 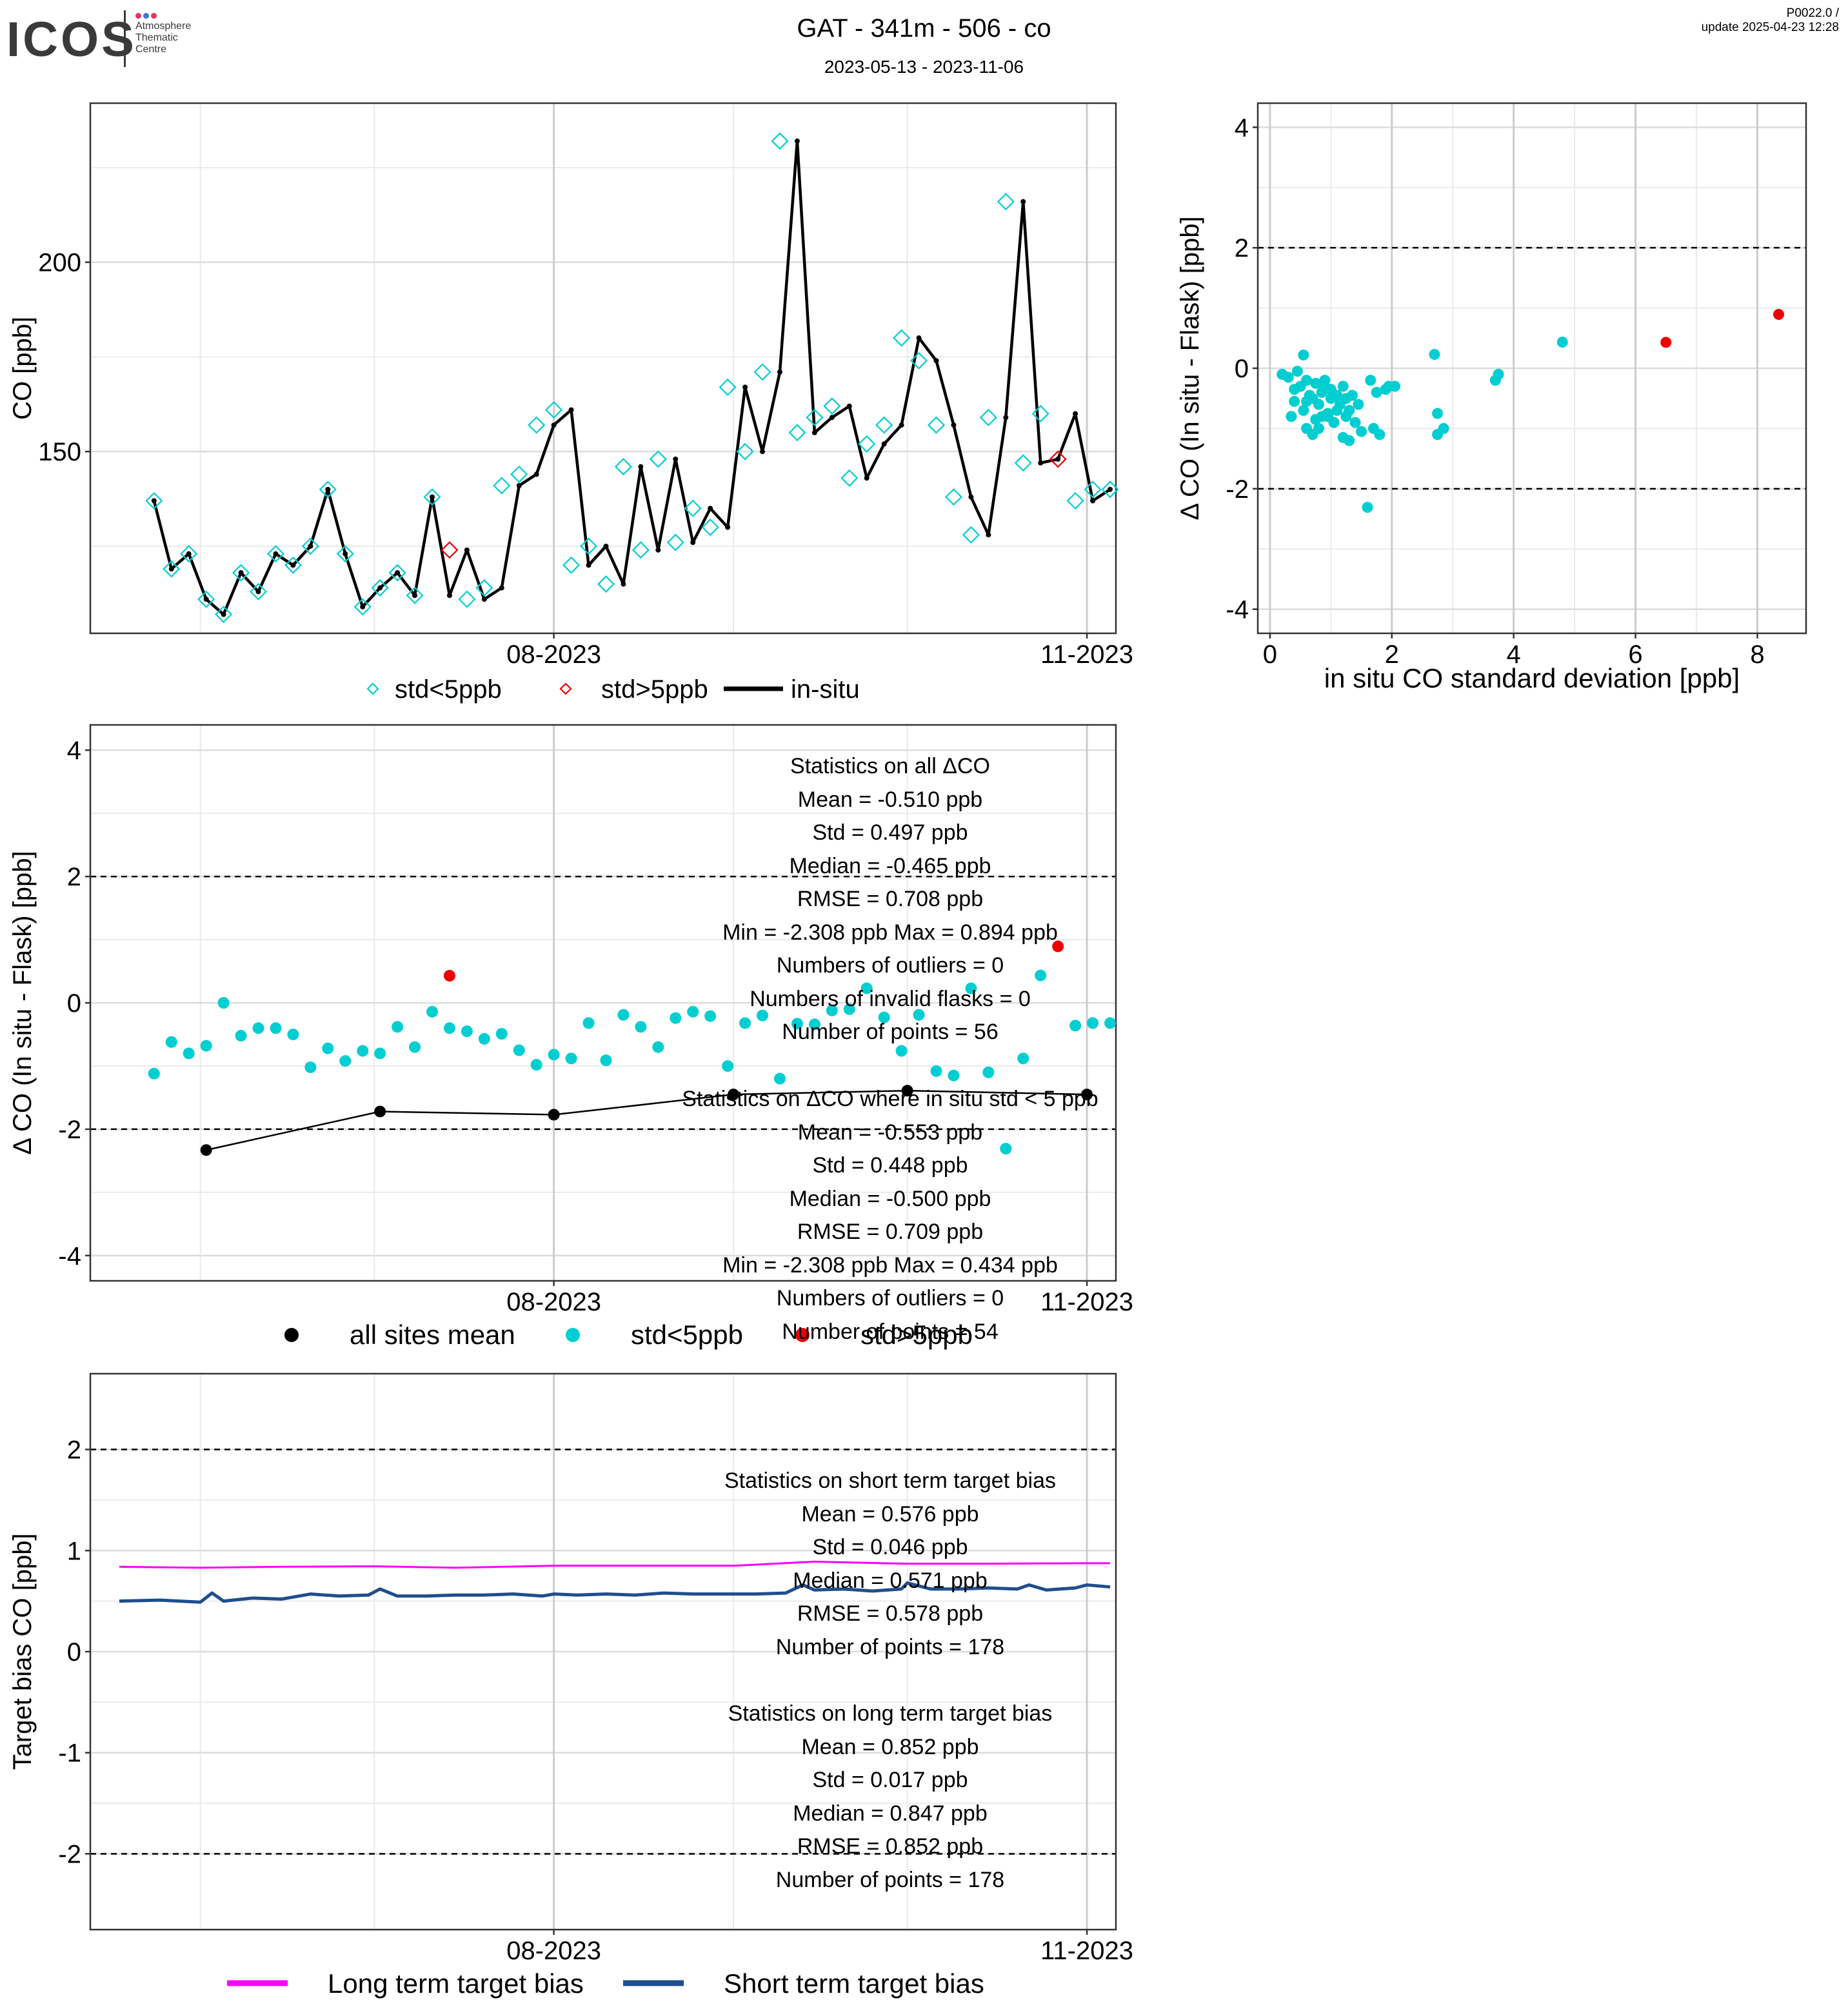 I want to click on stats-line: Median = 0.571 ppb, so click(x=891, y=1580).